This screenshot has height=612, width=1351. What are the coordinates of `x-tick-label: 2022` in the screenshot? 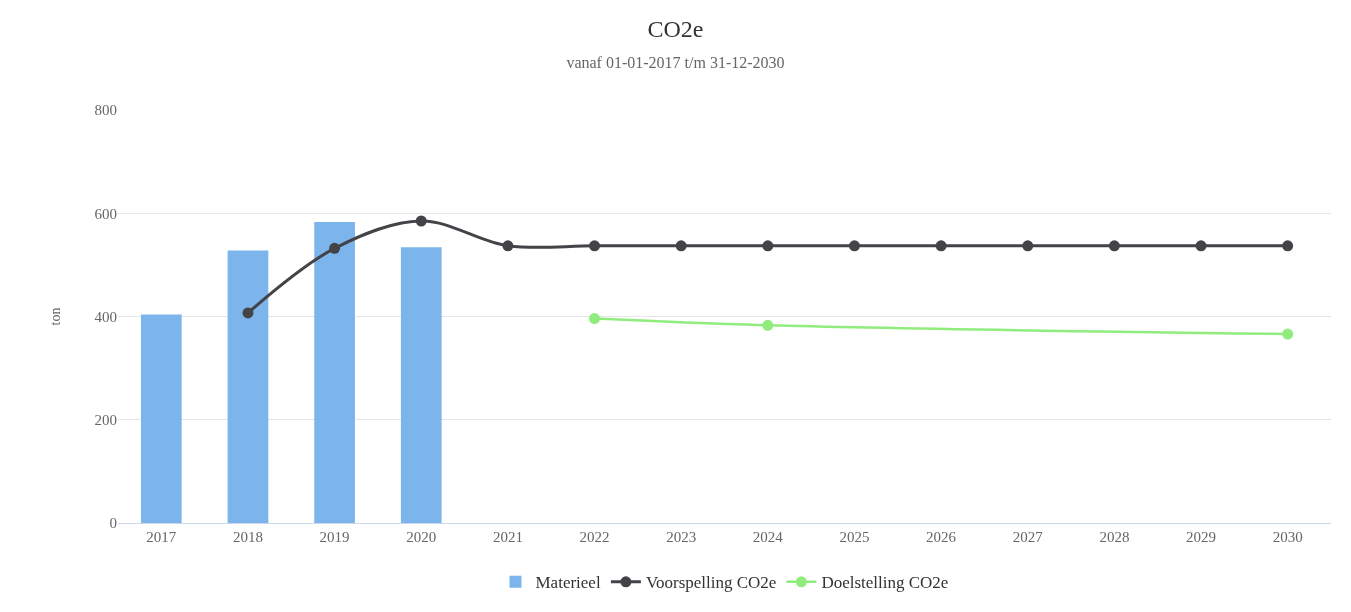 It's located at (594, 537).